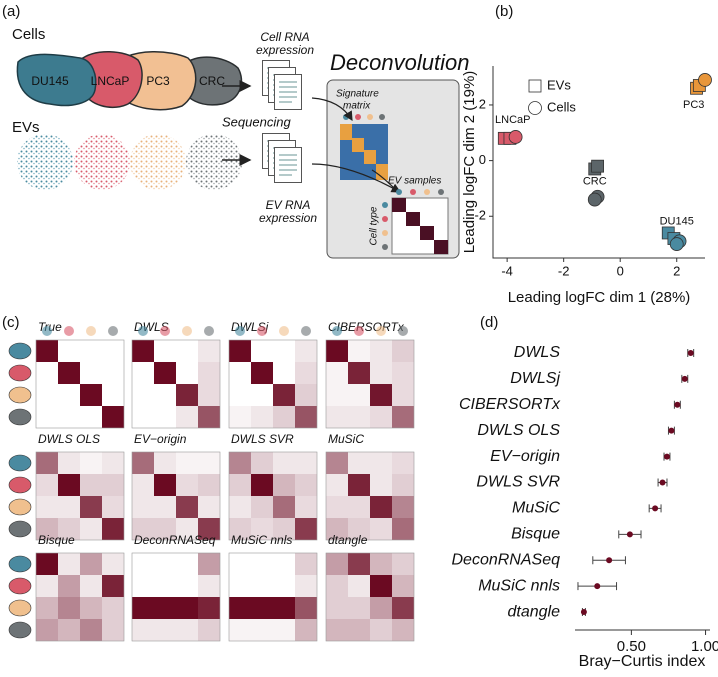 The image size is (718, 677). What do you see at coordinates (420, 226) in the screenshot?
I see `ev-matrix` at bounding box center [420, 226].